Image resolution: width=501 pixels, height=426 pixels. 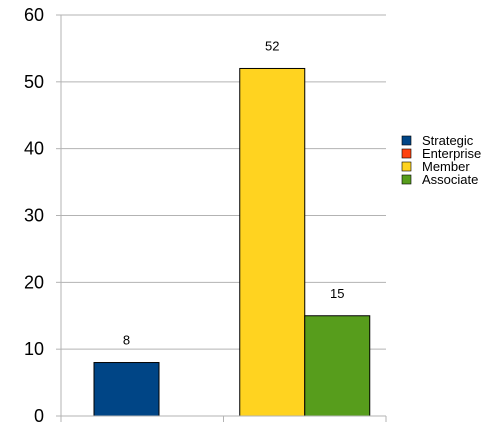 What do you see at coordinates (446, 166) in the screenshot?
I see `legend-label-member: Member` at bounding box center [446, 166].